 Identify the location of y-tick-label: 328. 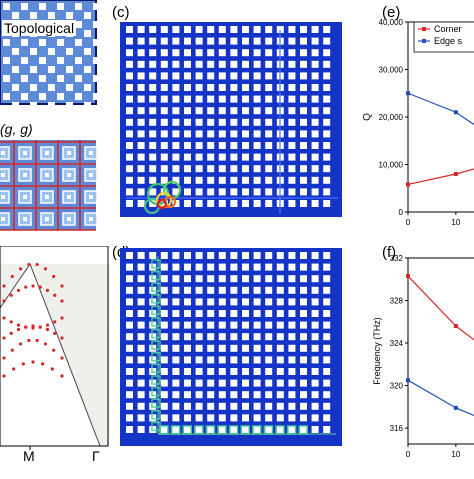
(397, 301).